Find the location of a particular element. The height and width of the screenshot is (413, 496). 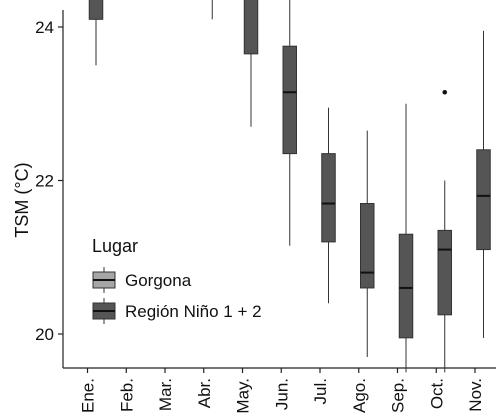

legend-label: Gorgona is located at coordinates (158, 280).